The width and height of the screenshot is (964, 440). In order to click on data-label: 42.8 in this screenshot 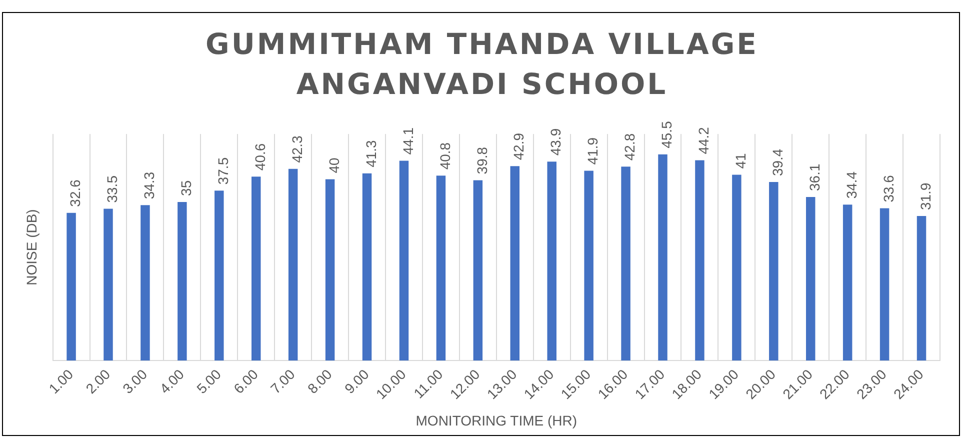, I will do `click(630, 147)`.